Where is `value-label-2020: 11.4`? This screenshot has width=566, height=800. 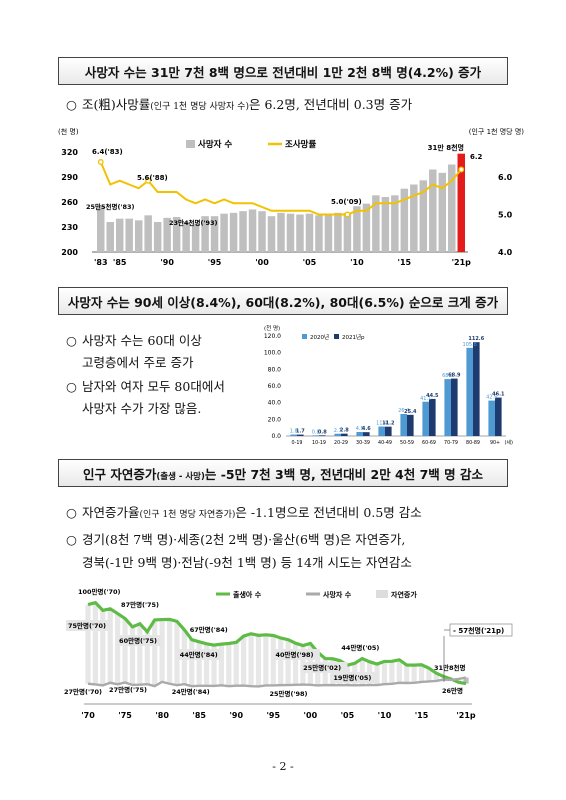
value-label-2020: 11.4 is located at coordinates (381, 424).